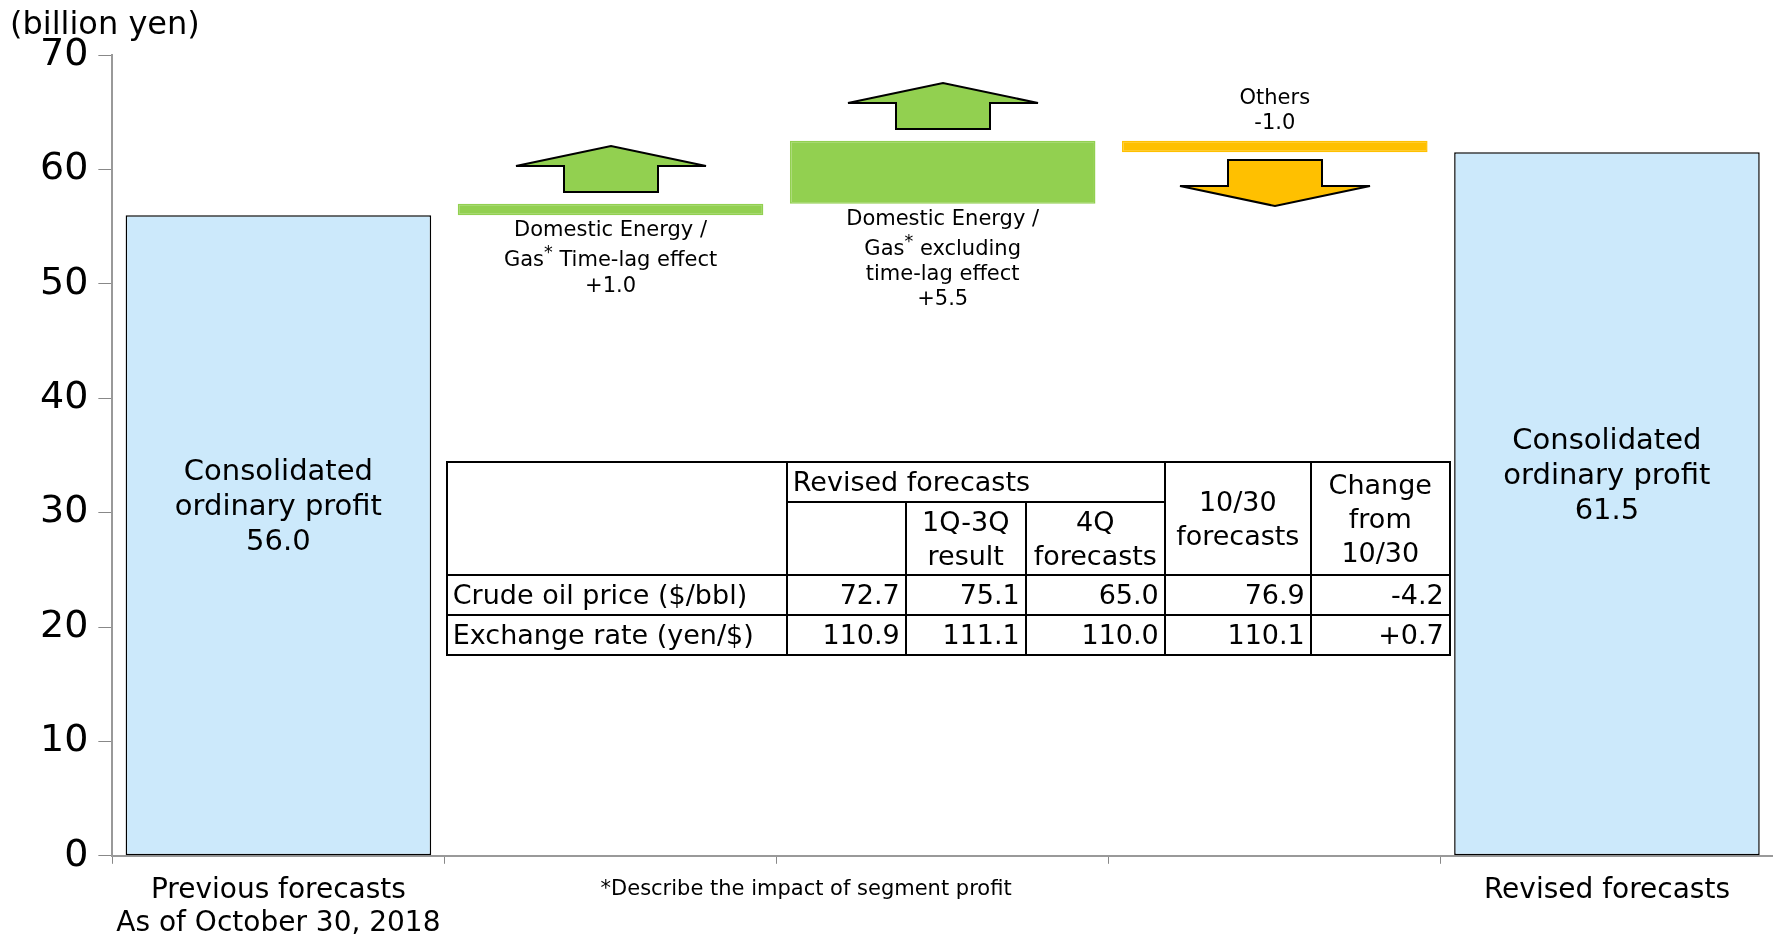  I want to click on annotation: Exchange rate (yen/$), so click(616, 635).